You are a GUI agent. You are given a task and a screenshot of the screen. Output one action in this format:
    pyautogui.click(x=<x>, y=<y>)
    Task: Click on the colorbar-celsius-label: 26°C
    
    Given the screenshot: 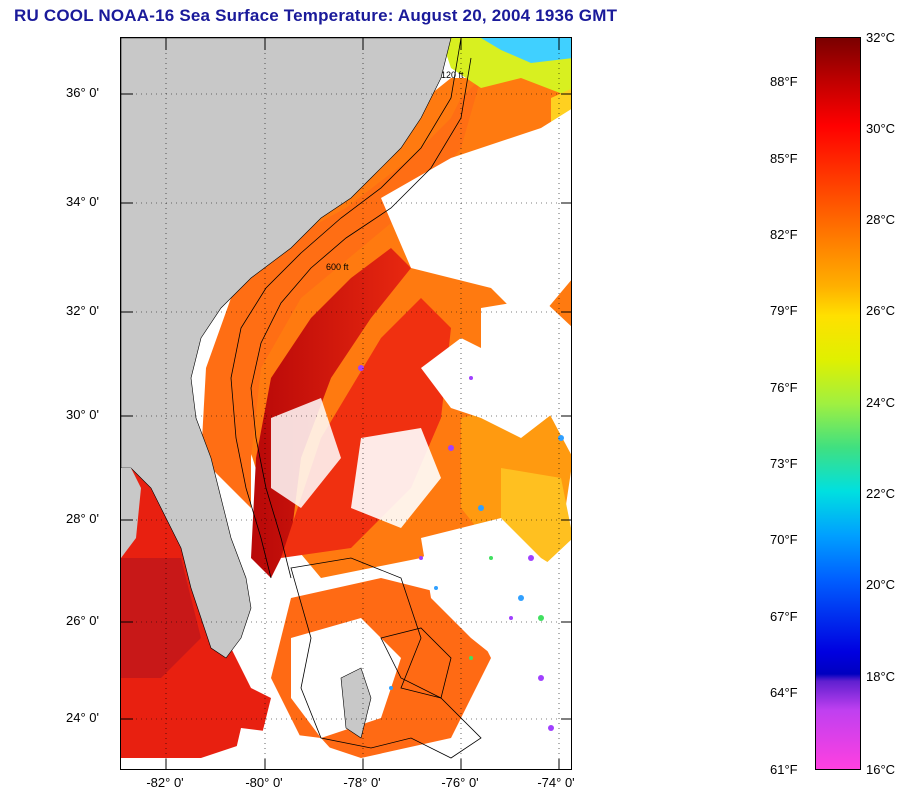 What is the action you would take?
    pyautogui.click(x=881, y=310)
    